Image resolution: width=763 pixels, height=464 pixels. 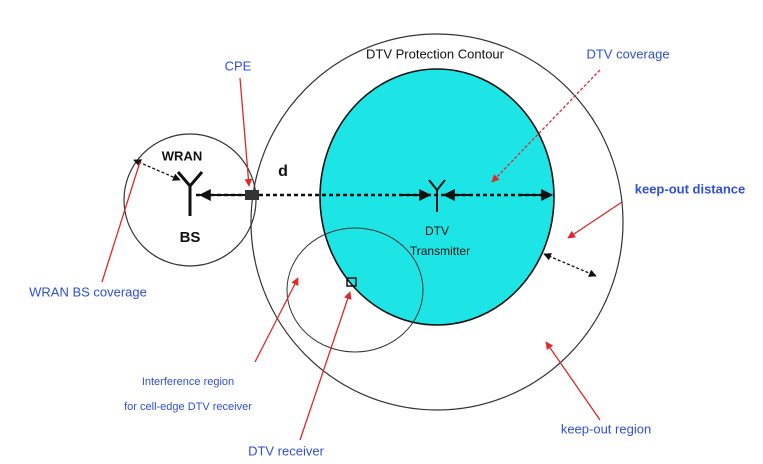 What do you see at coordinates (157, 170) in the screenshot?
I see `coverage-arrow` at bounding box center [157, 170].